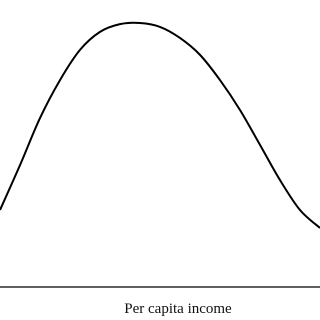 This screenshot has width=320, height=320. I want to click on x-axis-label: Per capita income, so click(178, 309).